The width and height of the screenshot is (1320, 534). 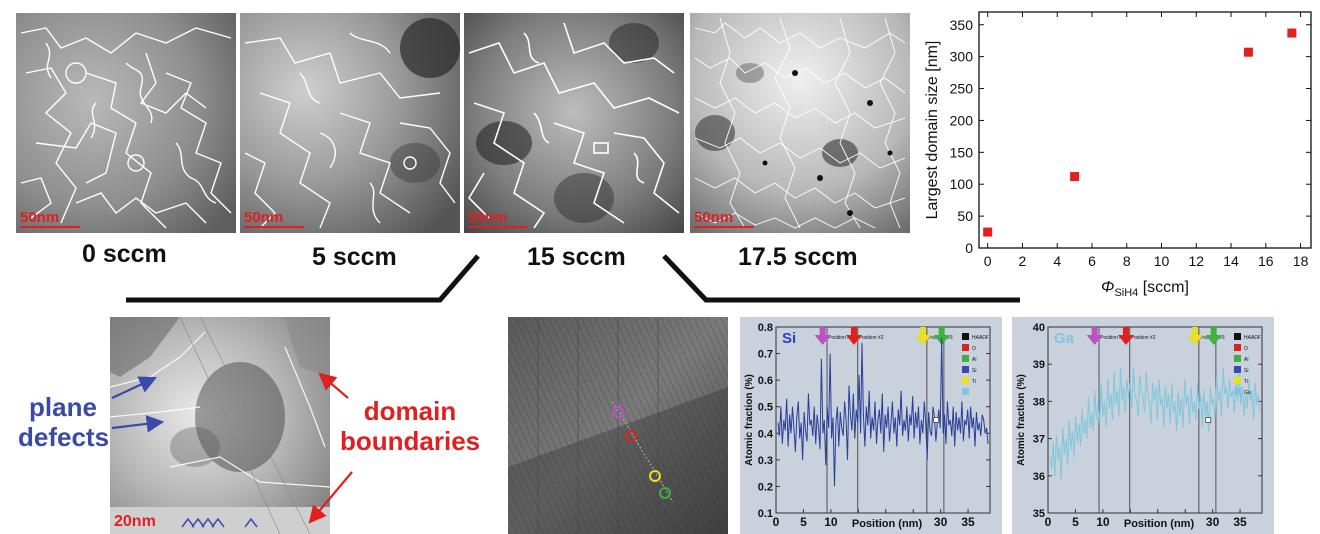 I want to click on y-tick-label: 39, so click(x=1039, y=365).